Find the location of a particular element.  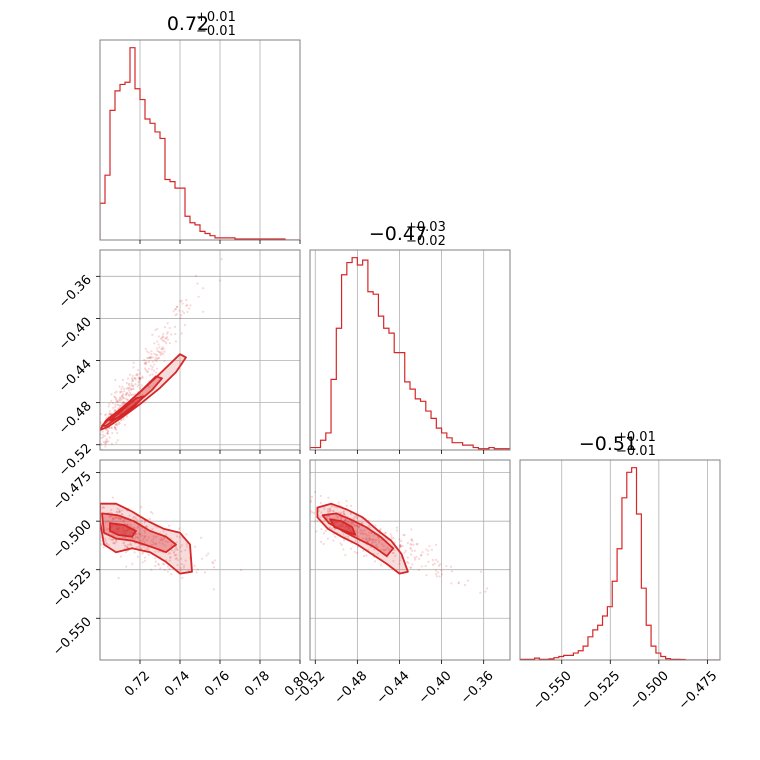

scatter-panel-1-2: −0.52 −0.48 −0.44 −0.40 −0.36 is located at coordinates (400, 583).